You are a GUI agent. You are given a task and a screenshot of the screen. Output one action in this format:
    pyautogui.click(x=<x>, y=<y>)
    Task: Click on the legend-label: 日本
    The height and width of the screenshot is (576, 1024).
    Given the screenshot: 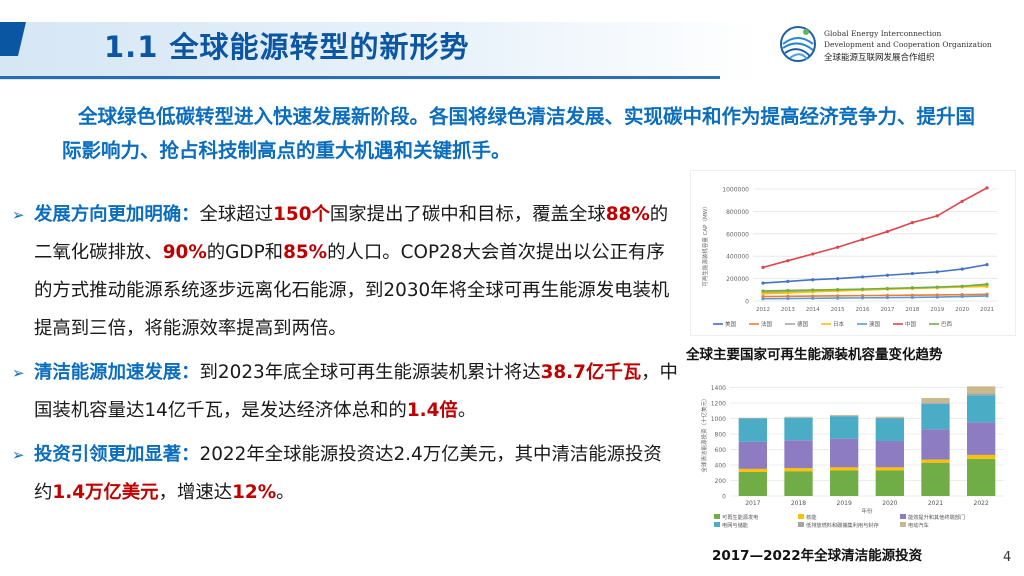 What is the action you would take?
    pyautogui.click(x=839, y=324)
    